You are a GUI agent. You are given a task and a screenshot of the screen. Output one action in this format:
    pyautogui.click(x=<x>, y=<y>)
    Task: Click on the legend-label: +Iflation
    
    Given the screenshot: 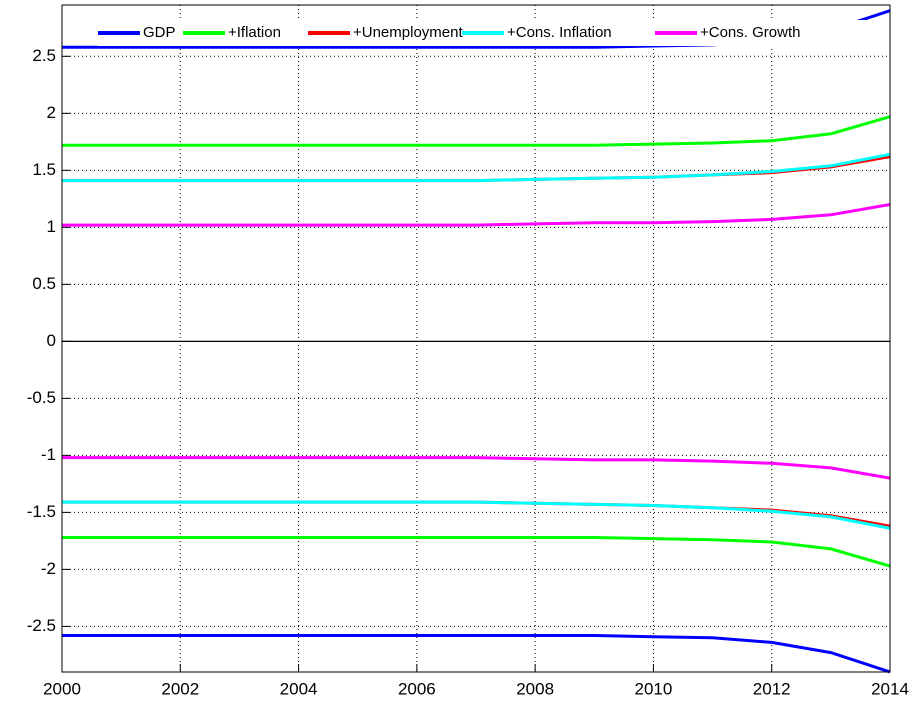 What is the action you would take?
    pyautogui.click(x=254, y=32)
    